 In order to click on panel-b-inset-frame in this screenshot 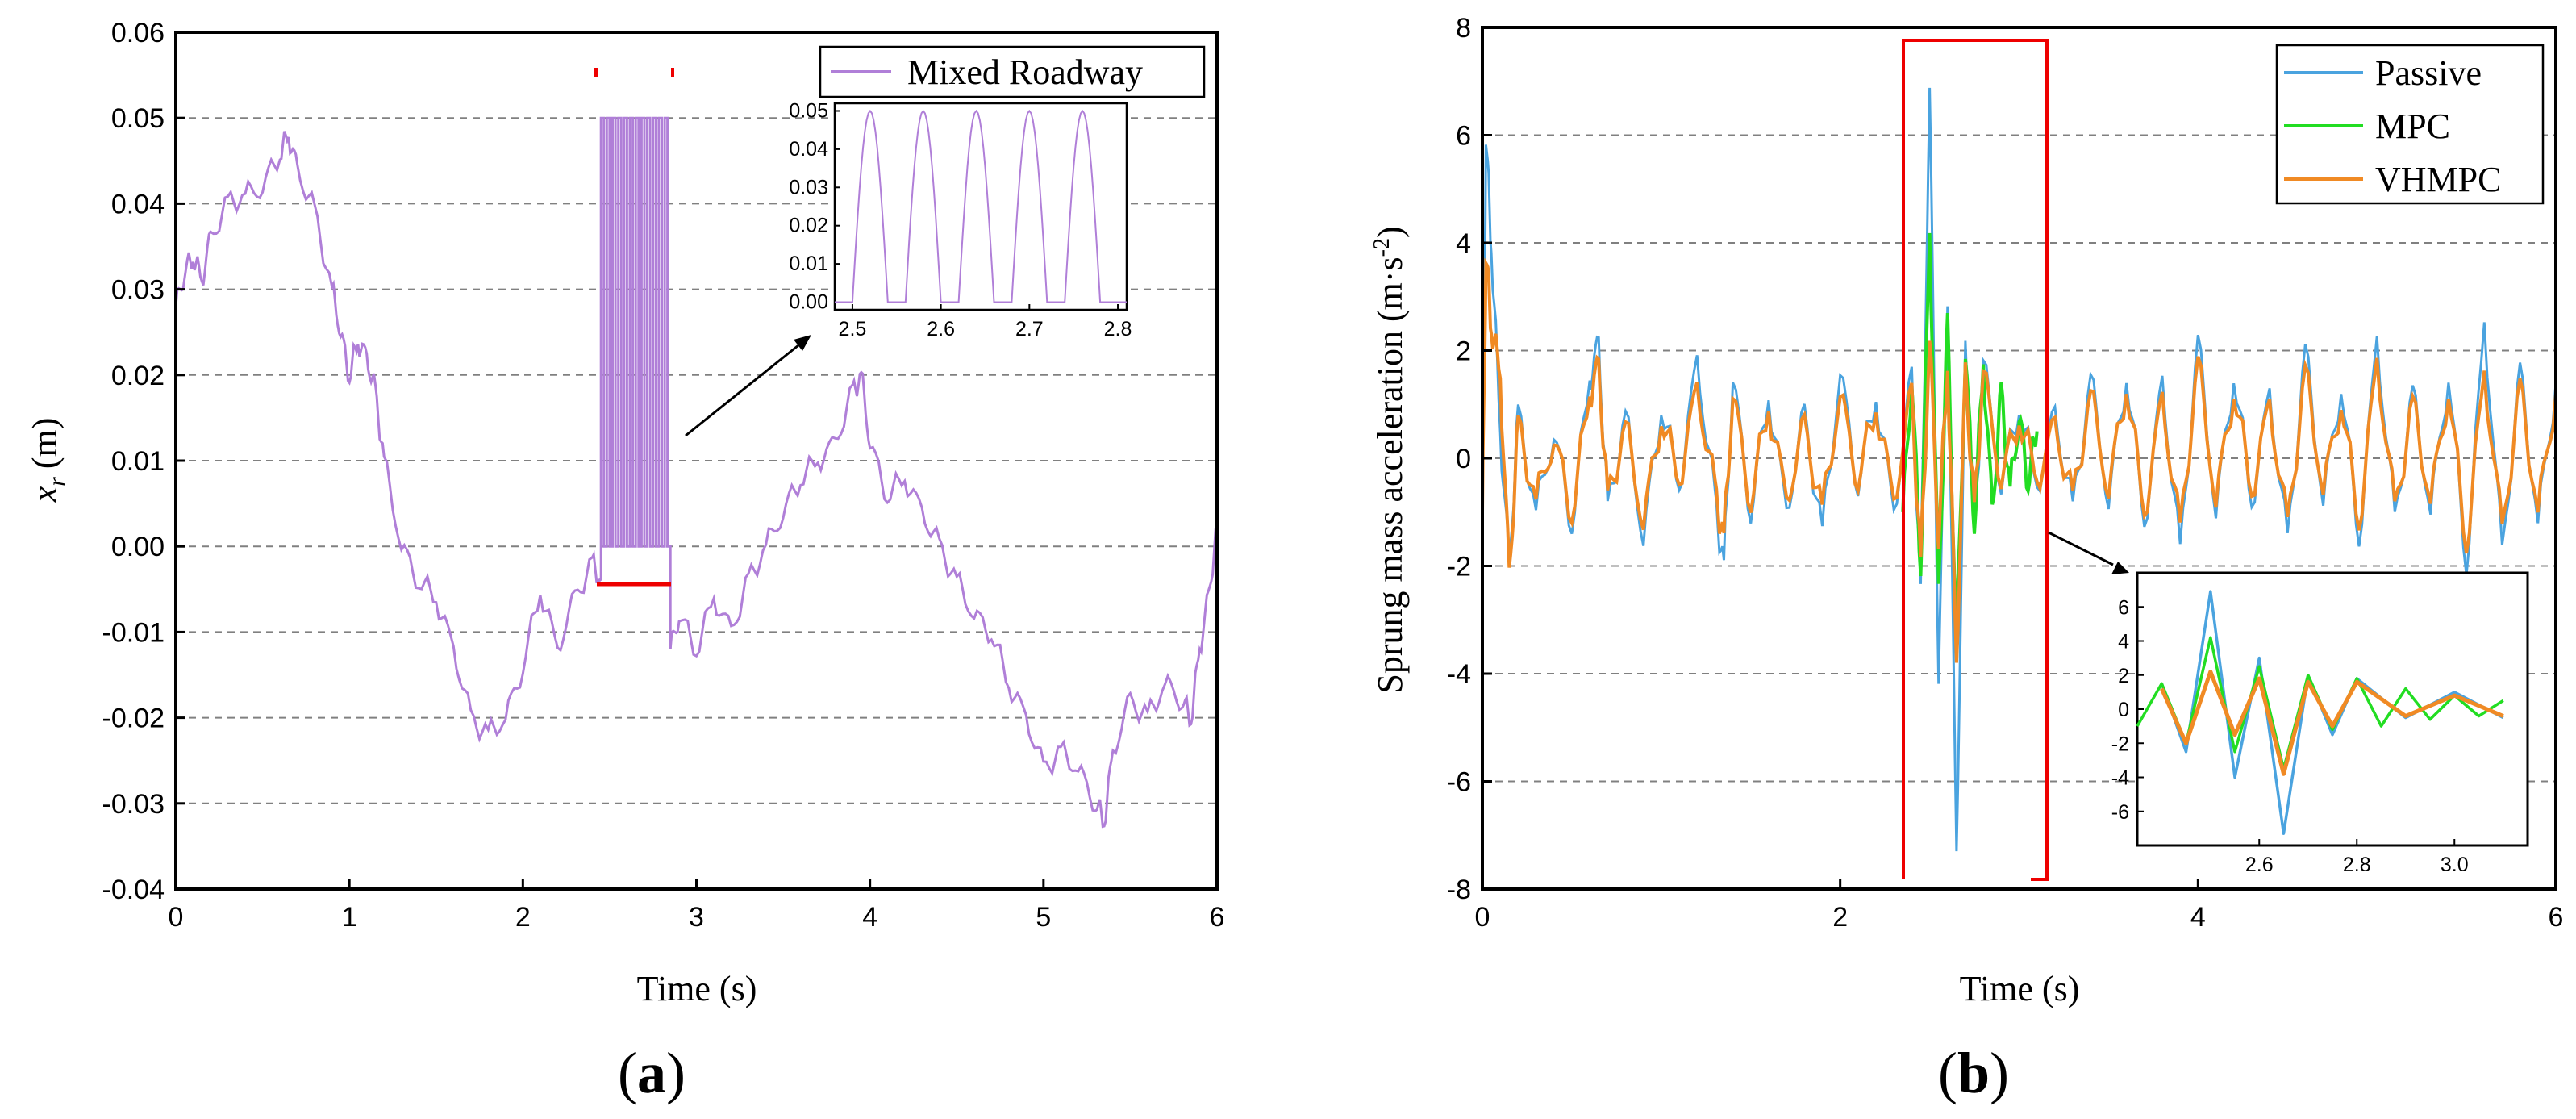, I will do `click(2332, 709)`.